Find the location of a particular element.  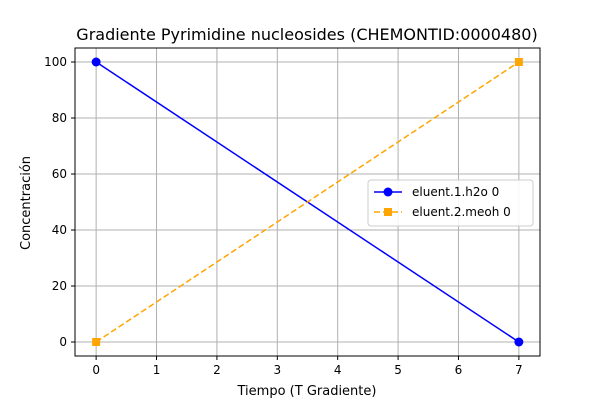

y-tick-label: 20 is located at coordinates (59, 286).